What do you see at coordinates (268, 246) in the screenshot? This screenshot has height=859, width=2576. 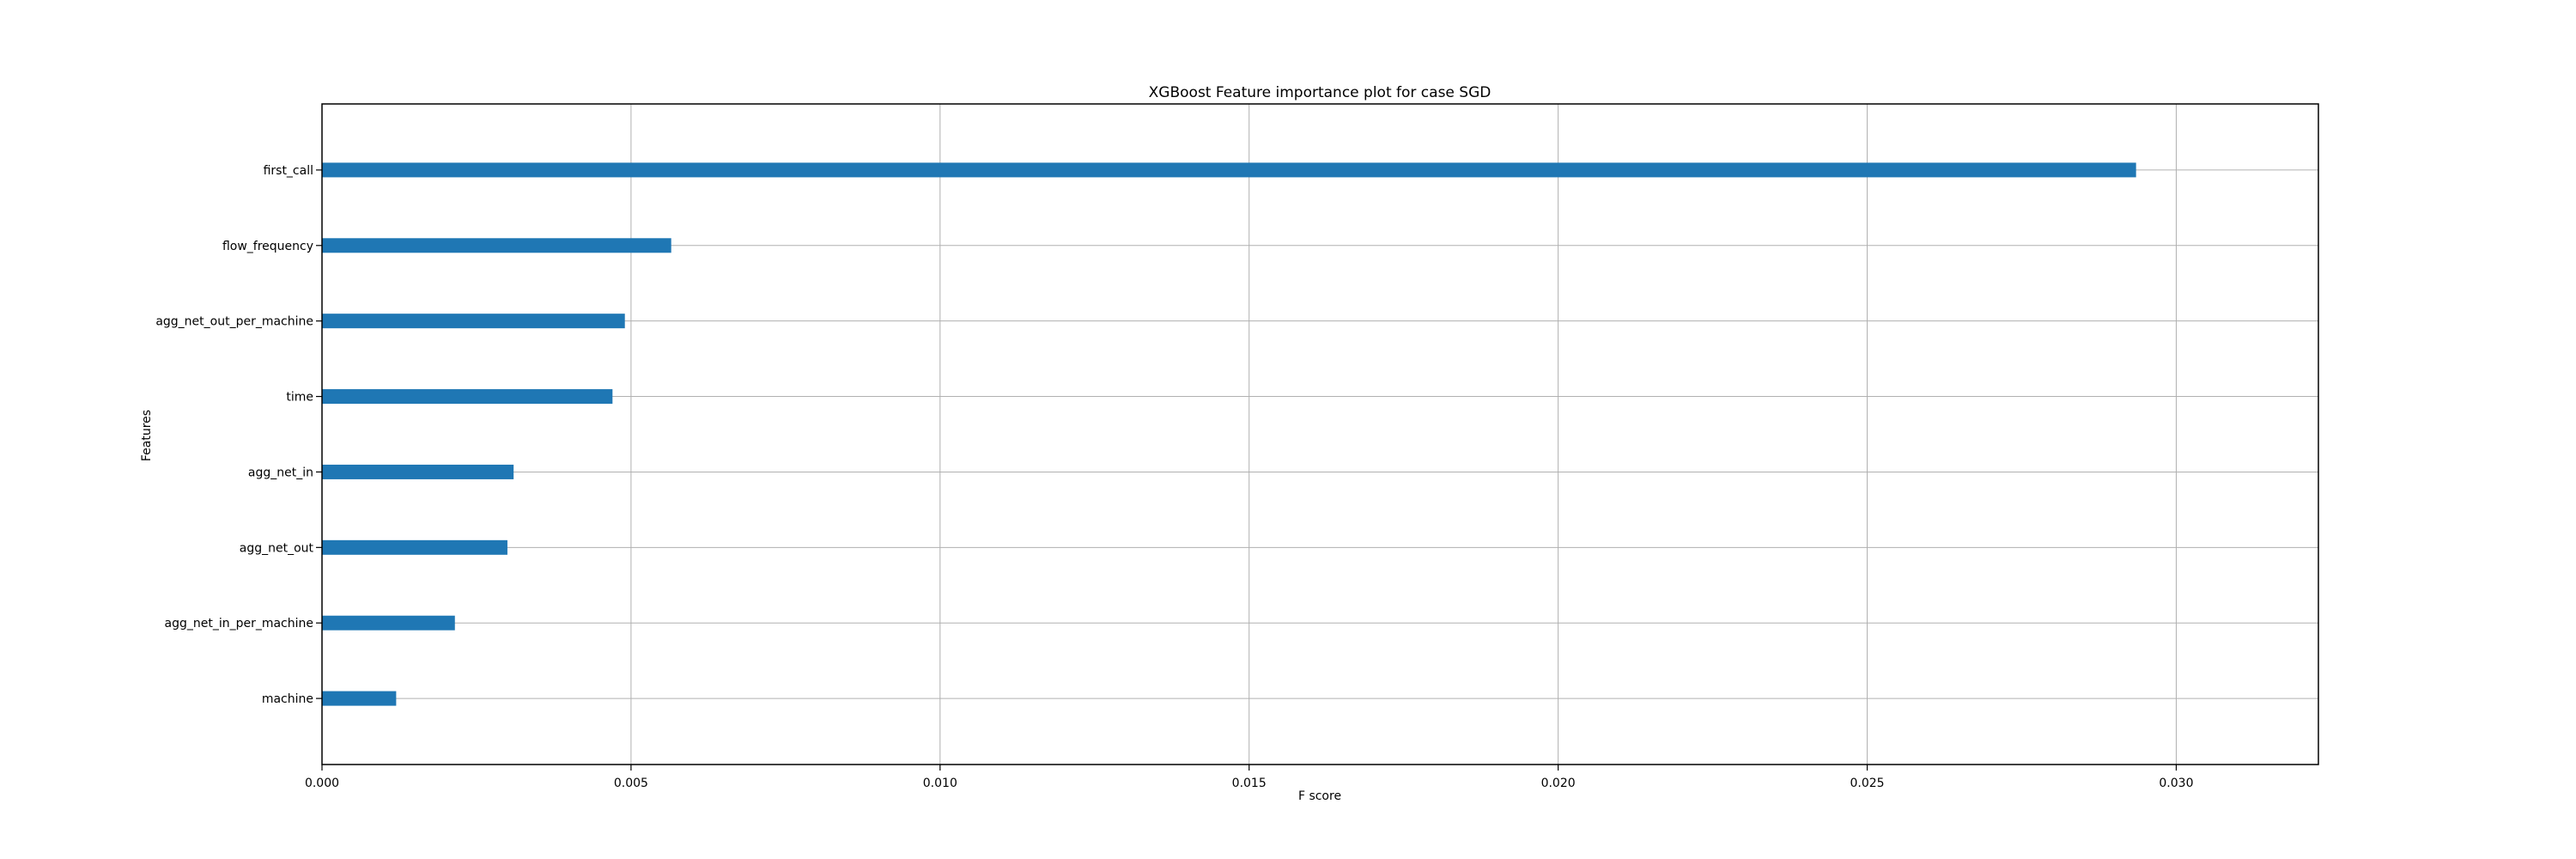 I see `y-tick-label: flow_frequency` at bounding box center [268, 246].